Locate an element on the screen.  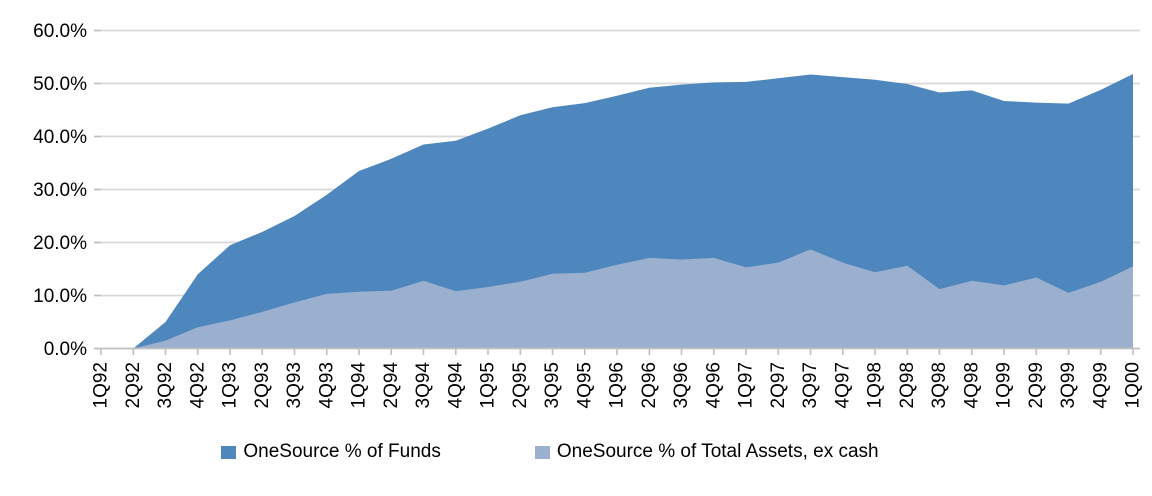
svg-text: 3Q98 is located at coordinates (939, 385).